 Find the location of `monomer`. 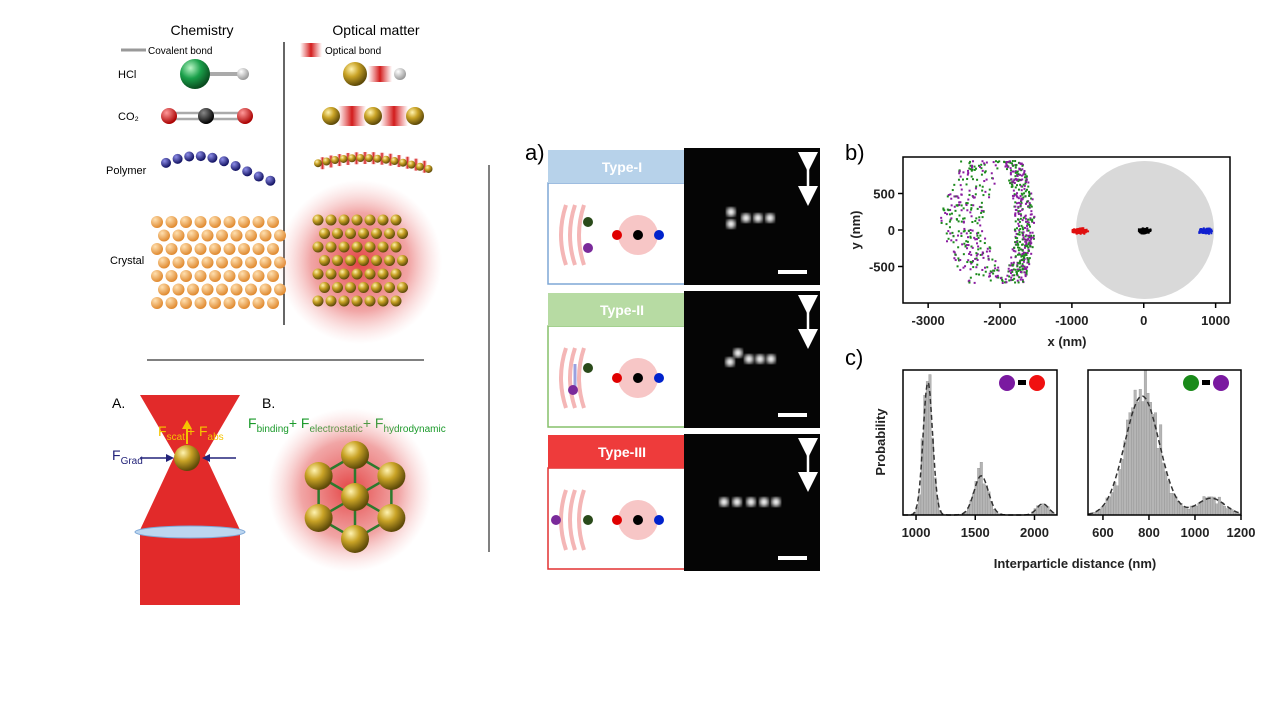

monomer is located at coordinates (270, 180).